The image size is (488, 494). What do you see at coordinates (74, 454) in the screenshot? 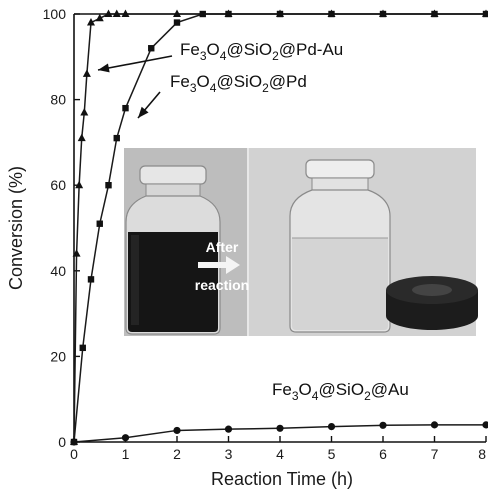
I see `x-tick-label: 0` at bounding box center [74, 454].